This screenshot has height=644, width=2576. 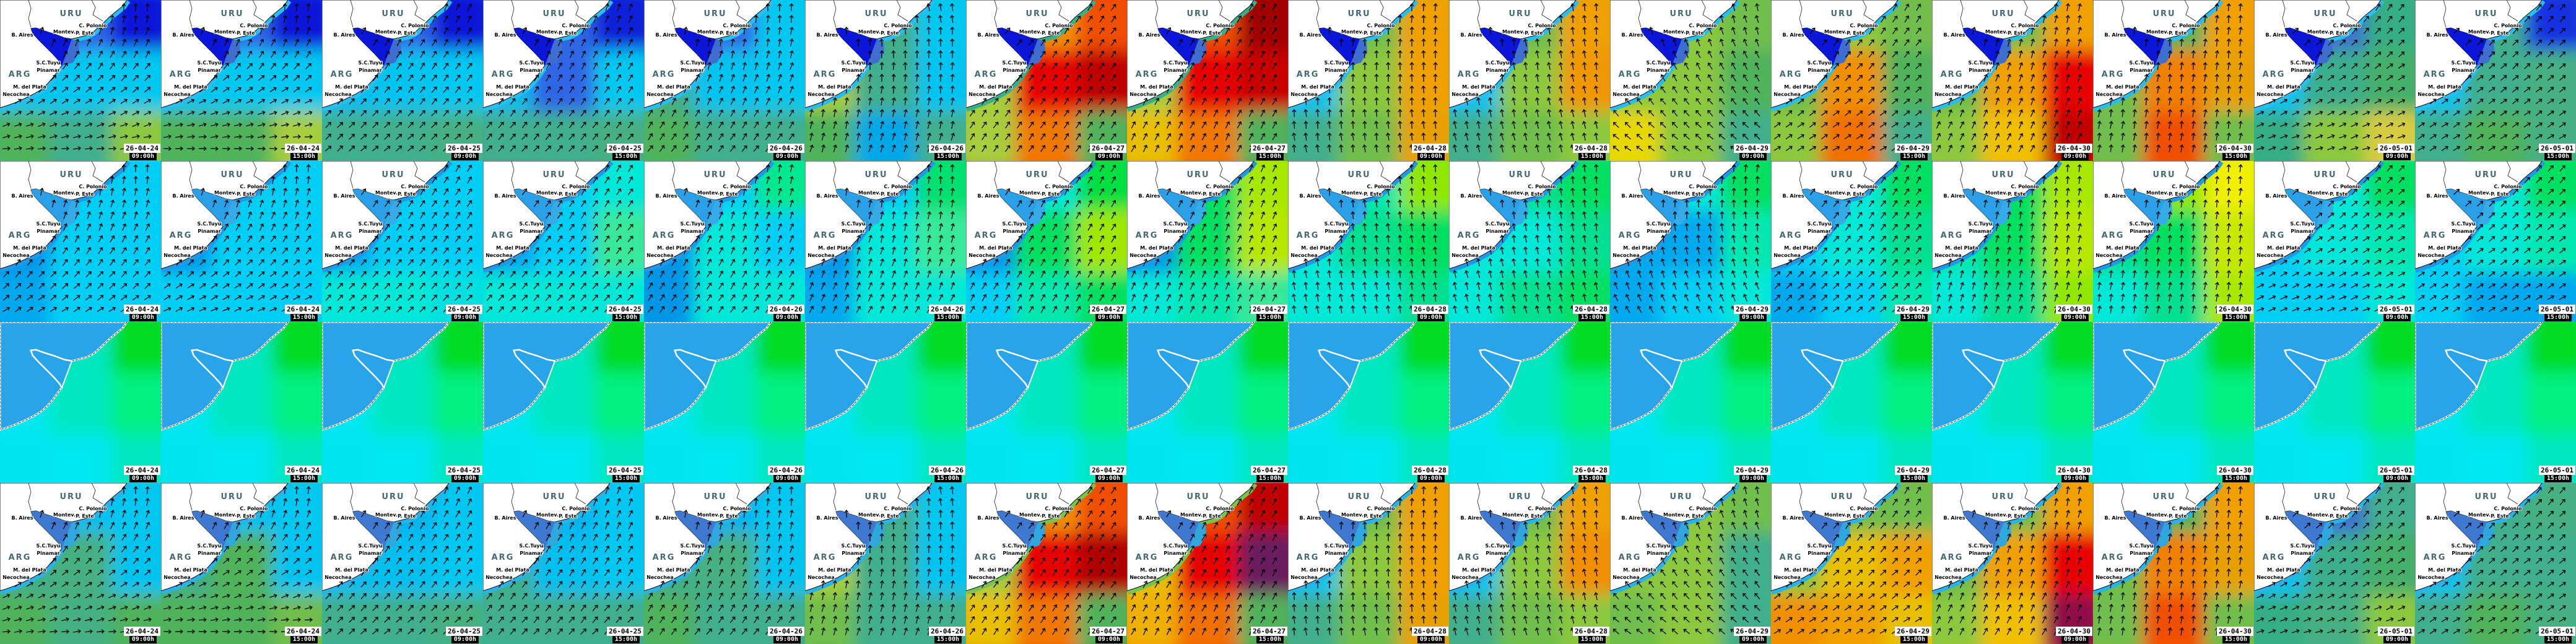 What do you see at coordinates (2235, 631) in the screenshot?
I see `date-stamp: 26-04-30` at bounding box center [2235, 631].